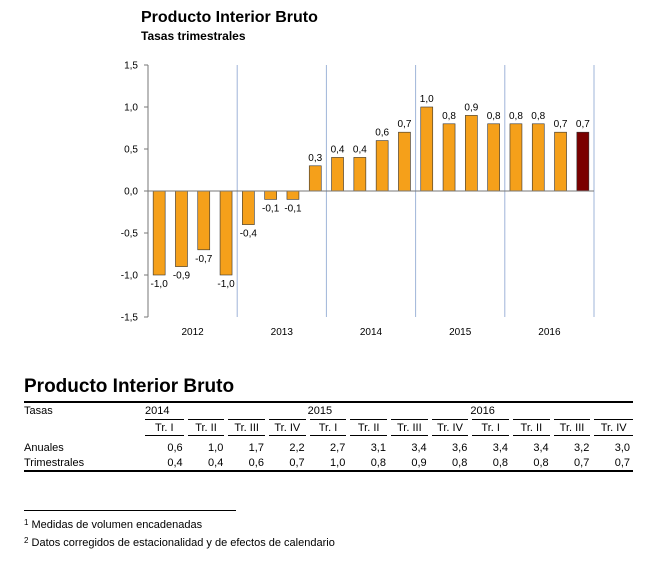  Describe the element at coordinates (131, 192) in the screenshot. I see `y-tick-label: 0,0` at that location.